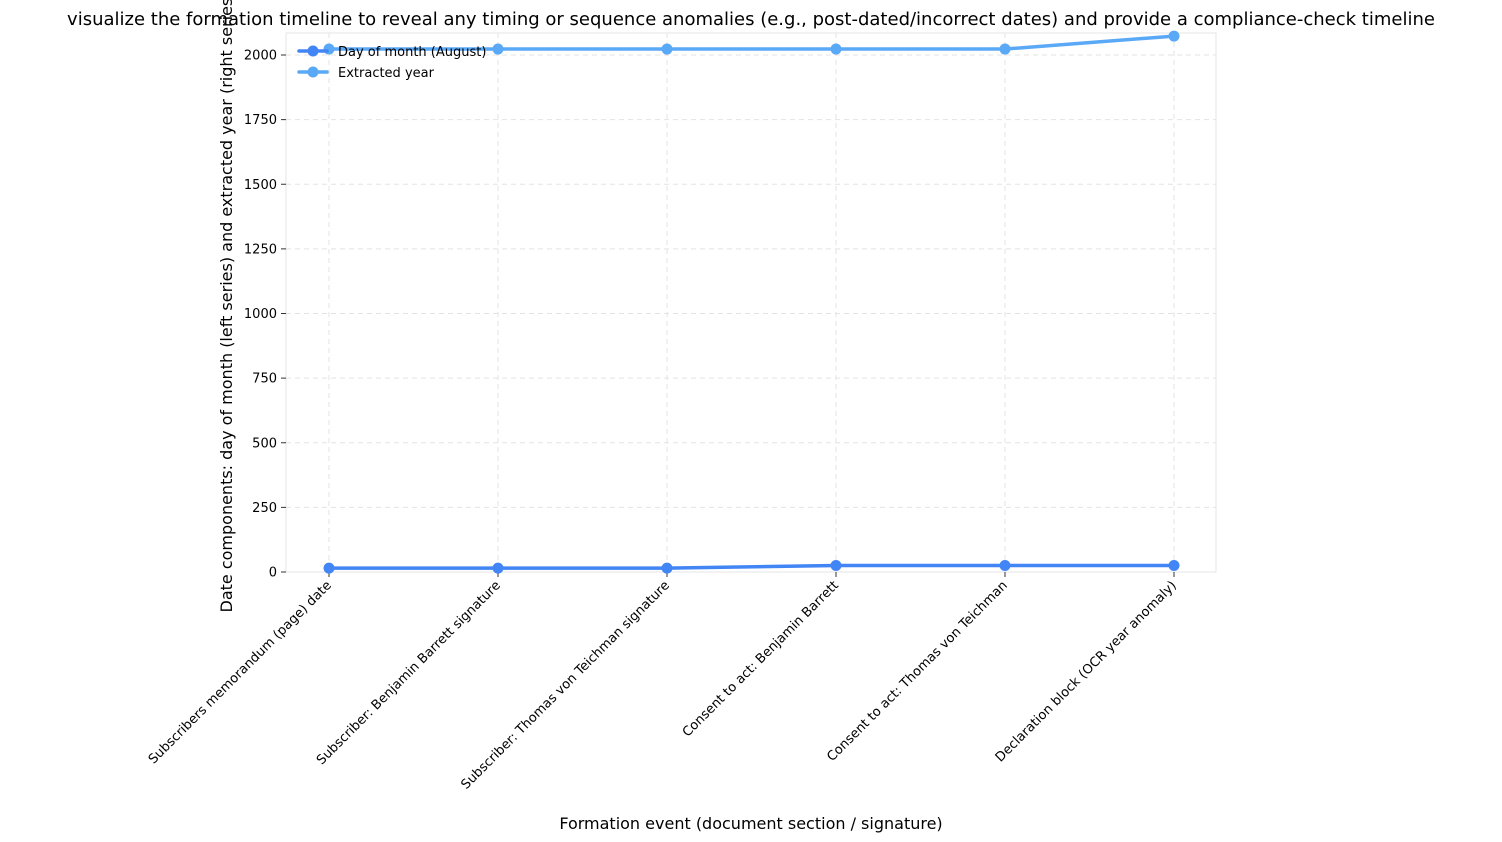 The image size is (1502, 842). Describe the element at coordinates (260, 314) in the screenshot. I see `y-tick-label: 1000` at that location.